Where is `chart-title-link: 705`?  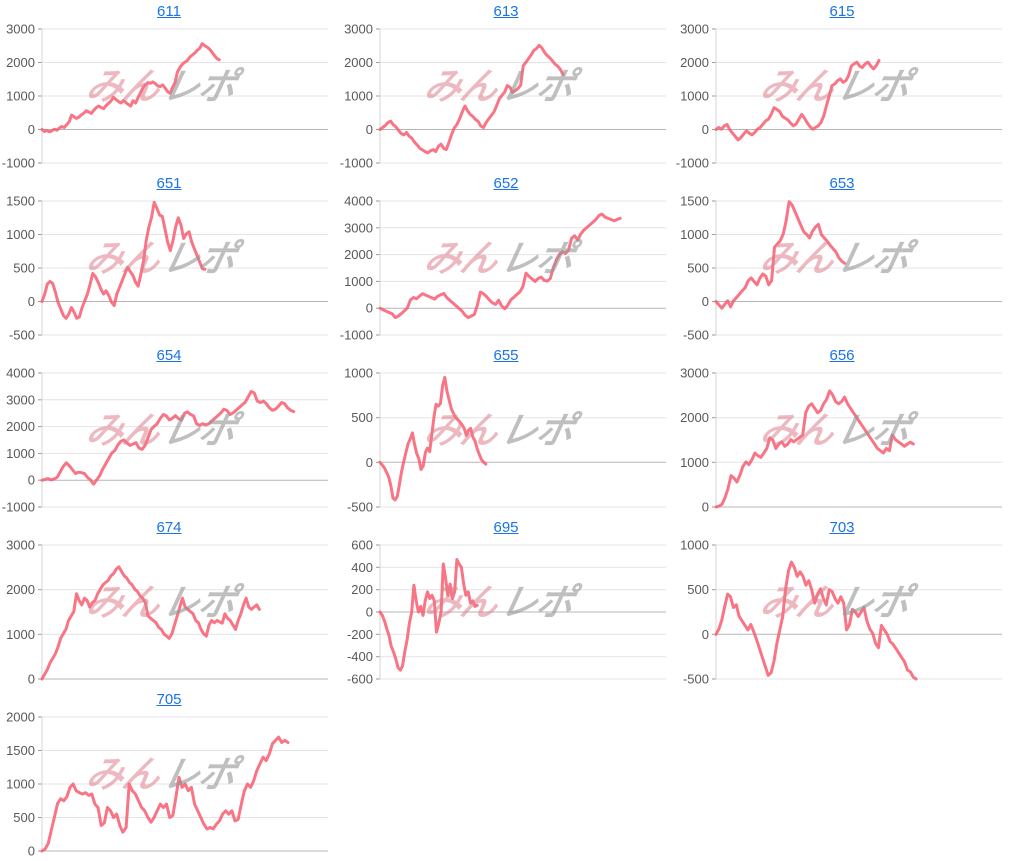 chart-title-link: 705 is located at coordinates (169, 699).